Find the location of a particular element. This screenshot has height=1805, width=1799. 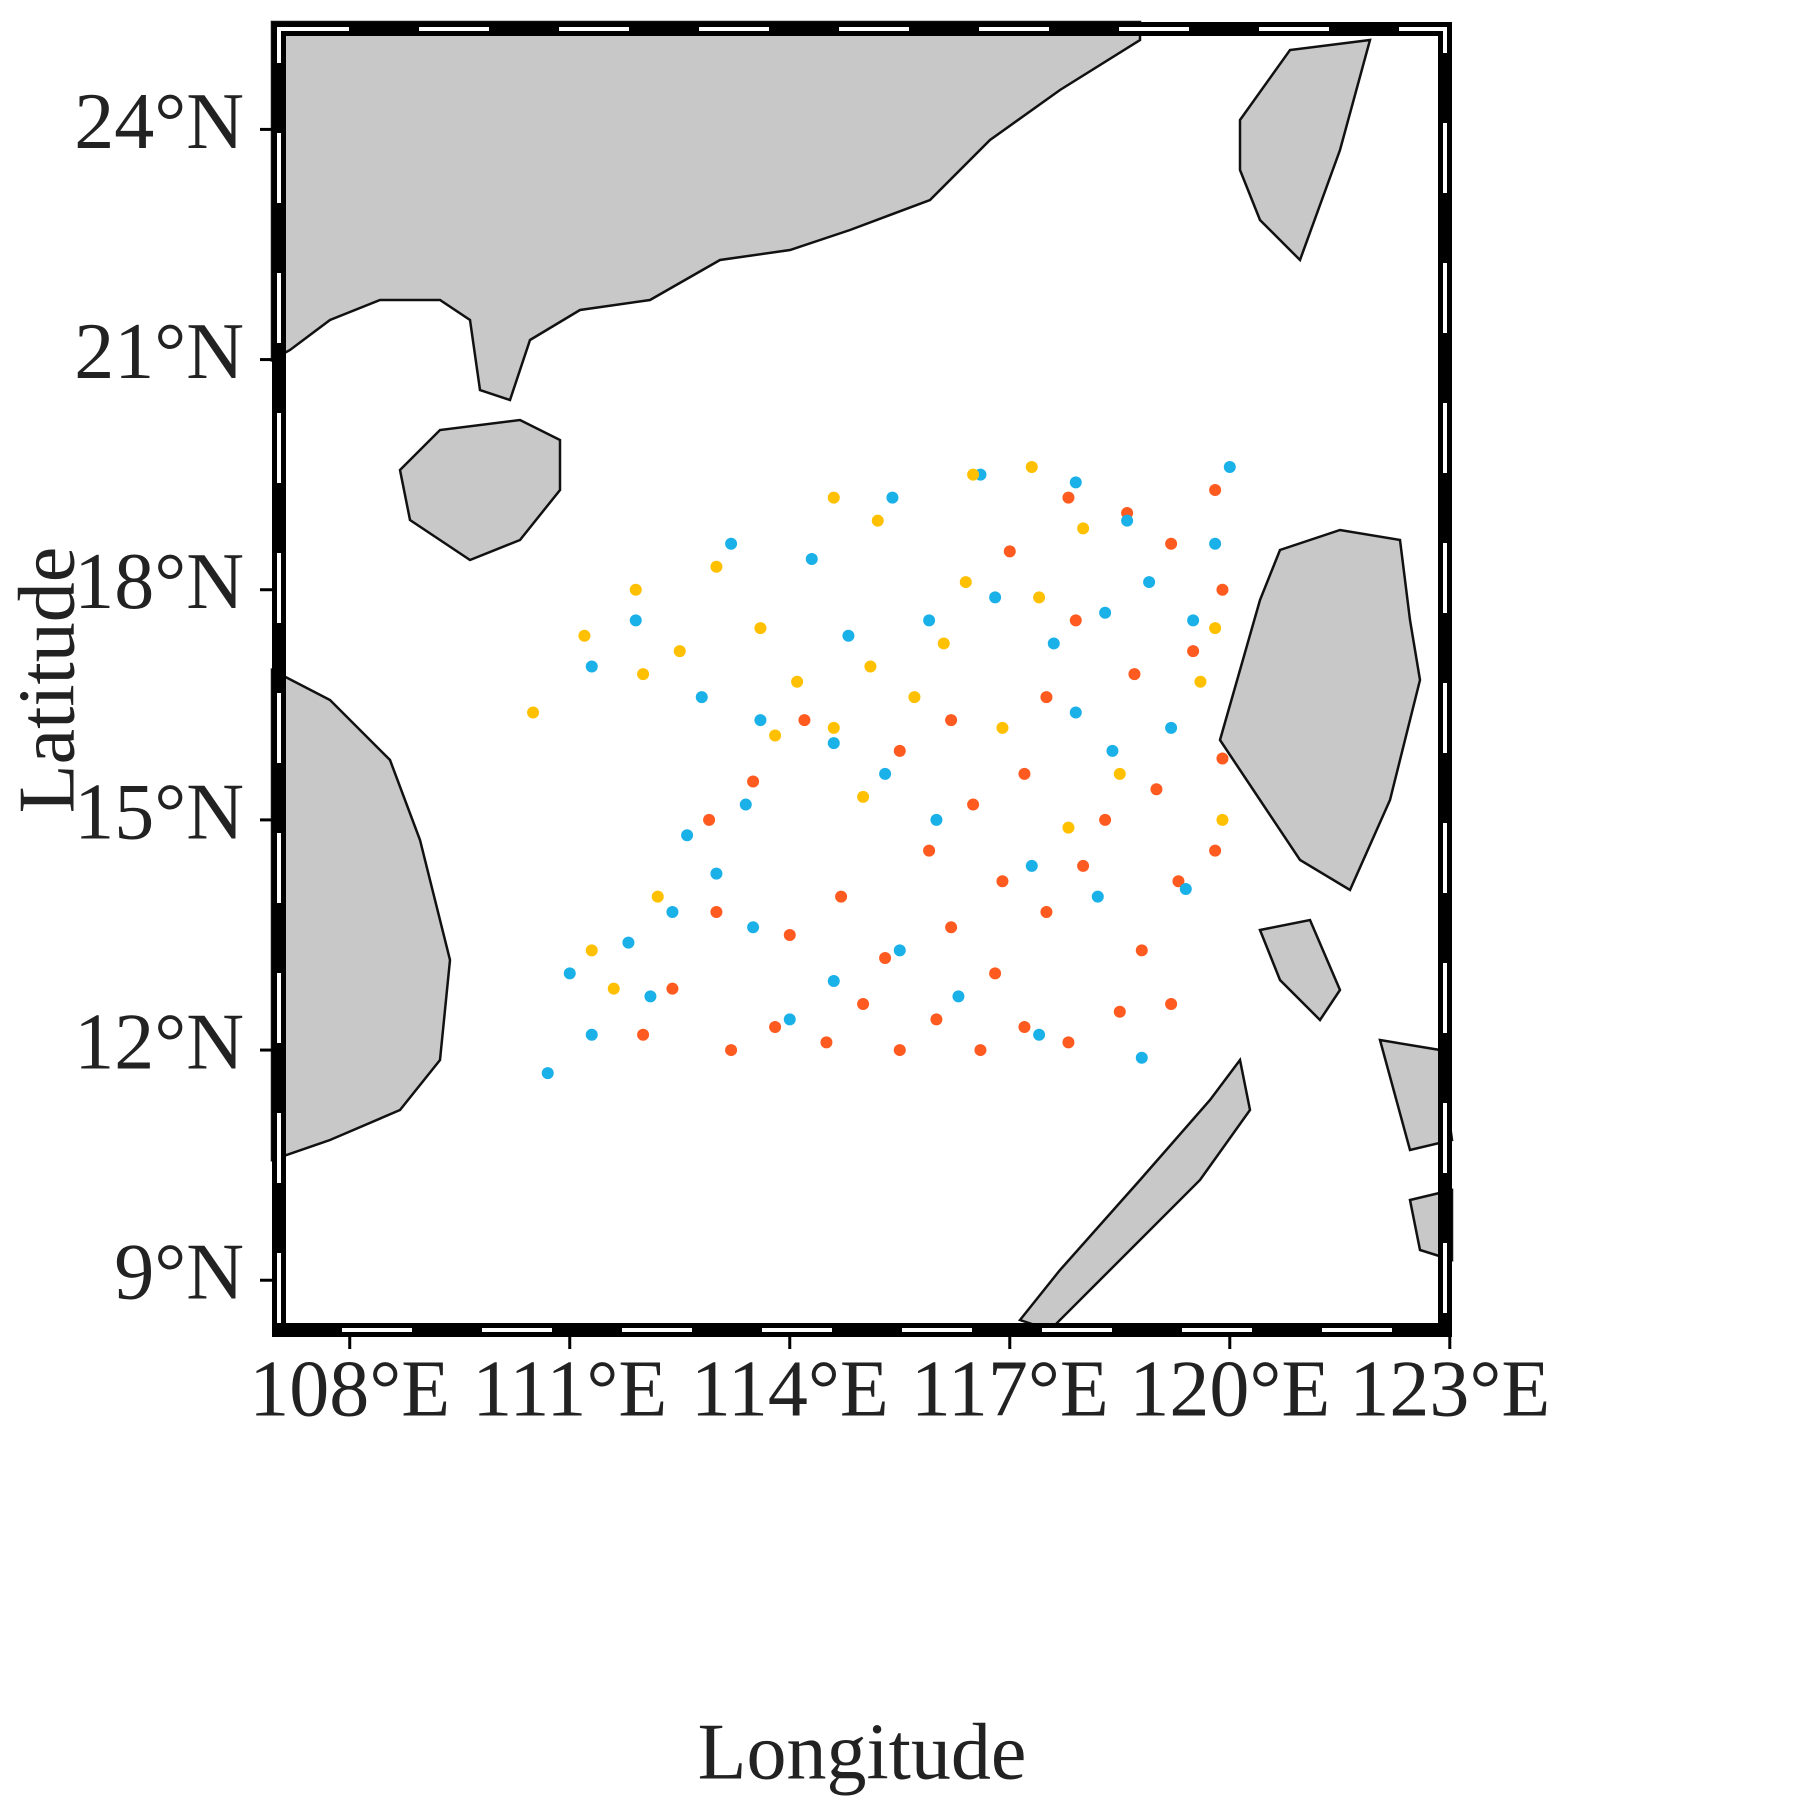

x-tick-label: 108°E is located at coordinates (349, 1389).